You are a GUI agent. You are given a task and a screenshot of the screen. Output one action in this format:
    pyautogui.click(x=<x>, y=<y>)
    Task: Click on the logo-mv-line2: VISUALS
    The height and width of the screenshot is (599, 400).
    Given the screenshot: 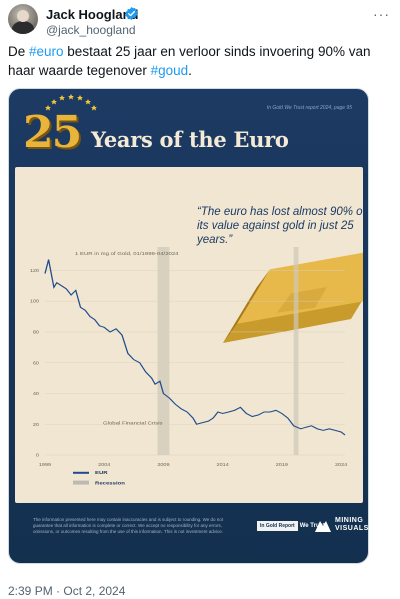 What is the action you would take?
    pyautogui.click(x=352, y=528)
    